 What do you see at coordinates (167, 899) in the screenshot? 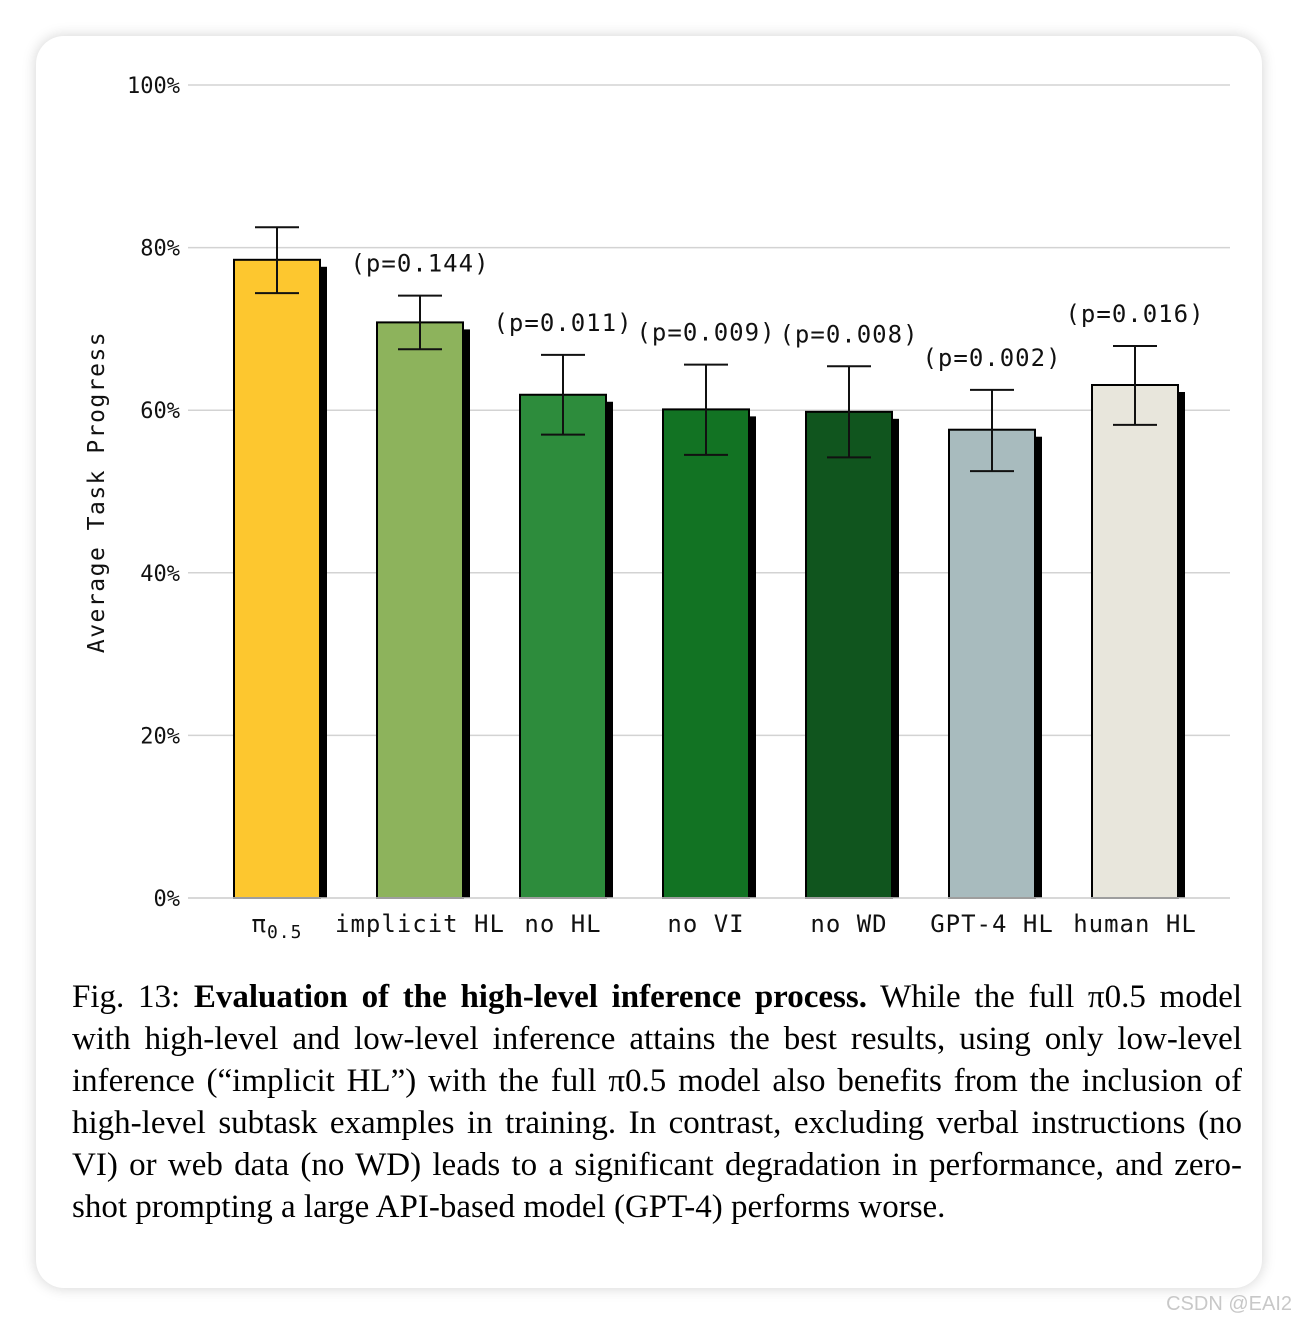
I see `y-tick-label: 0%` at bounding box center [167, 899].